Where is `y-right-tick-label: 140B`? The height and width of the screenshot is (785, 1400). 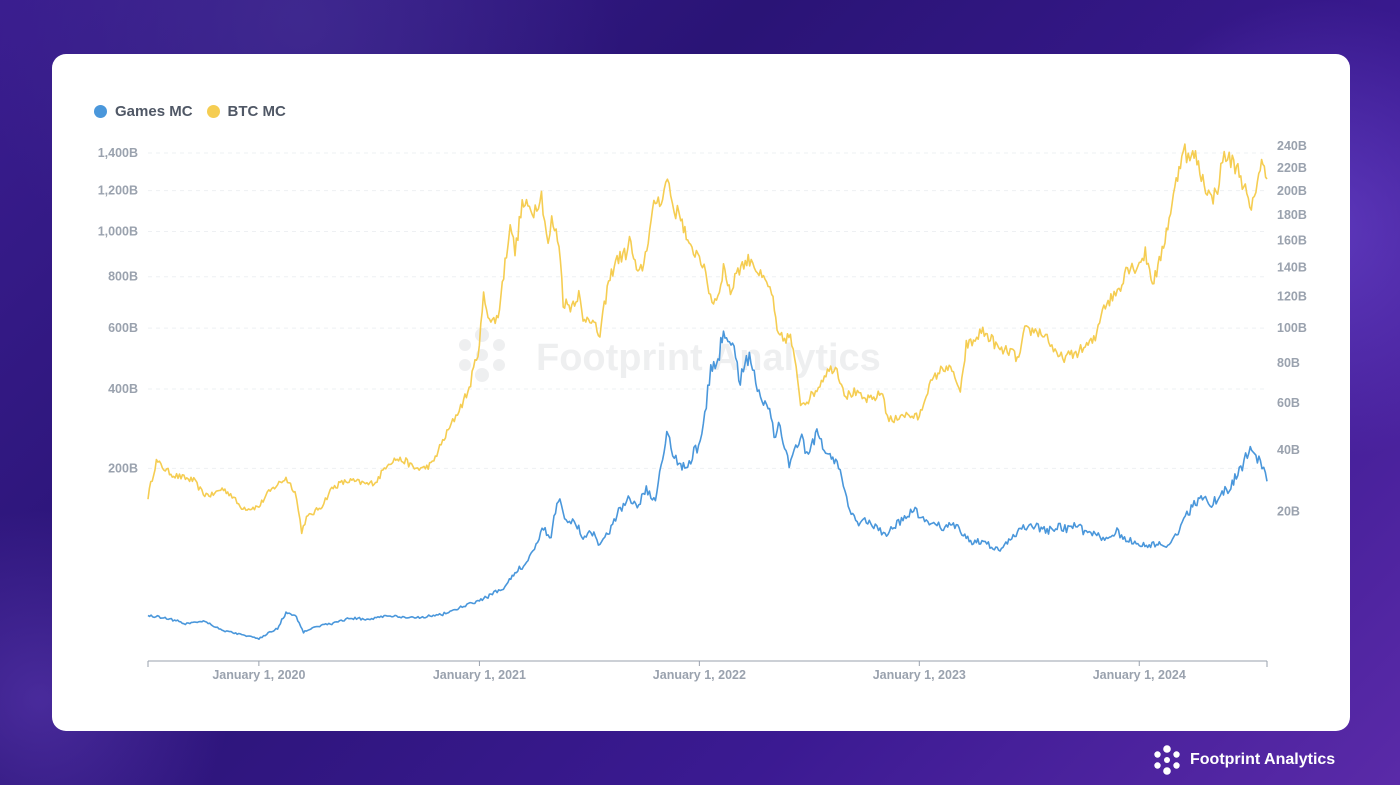 y-right-tick-label: 140B is located at coordinates (1292, 267).